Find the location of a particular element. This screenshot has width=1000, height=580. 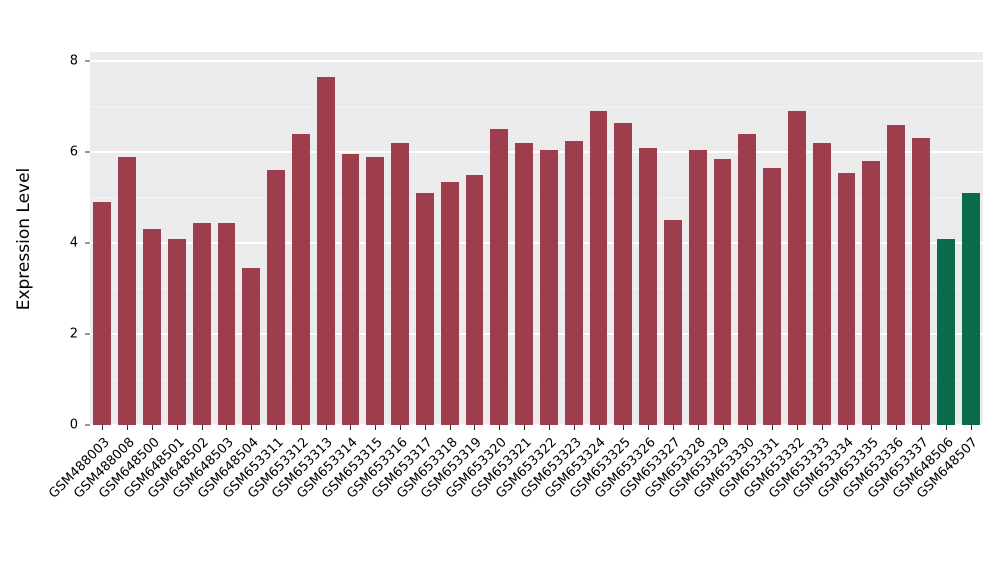

bar-GSM648503 is located at coordinates (226, 323).